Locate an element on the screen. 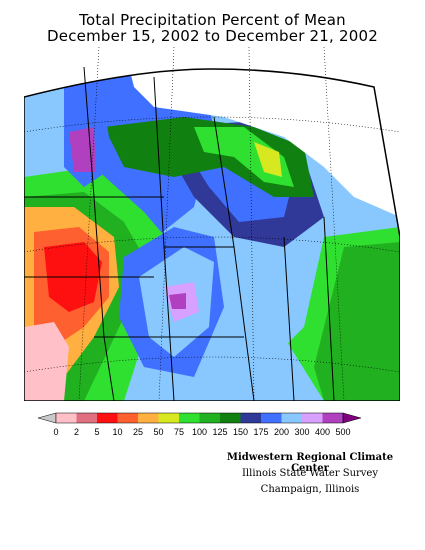  color-legend: 0 2 5 10 25 50 75 100 125 150 175 200 300 400 500 is located at coordinates (199, 424).